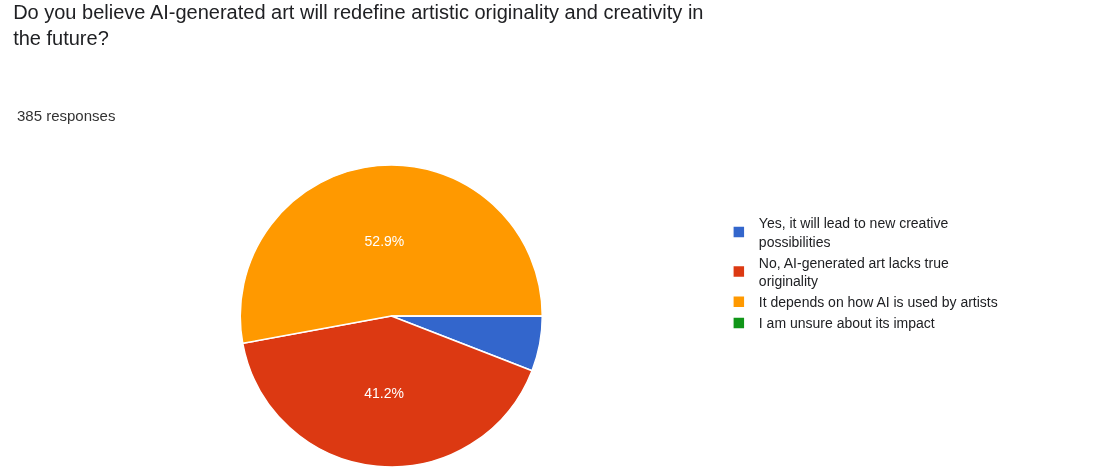 The width and height of the screenshot is (1094, 475). Describe the element at coordinates (853, 271) in the screenshot. I see `legend-label: No, AI-generated art lacks true originality` at that location.